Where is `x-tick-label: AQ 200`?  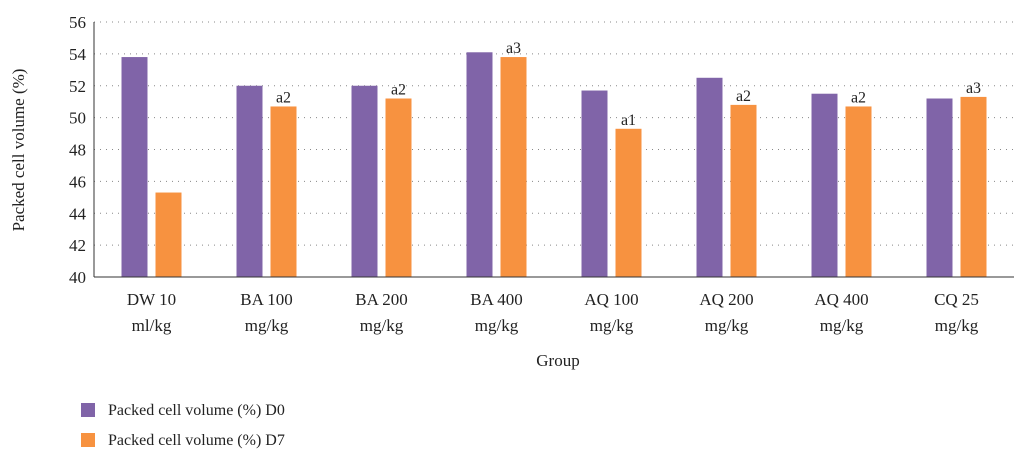
x-tick-label: AQ 200 is located at coordinates (726, 299).